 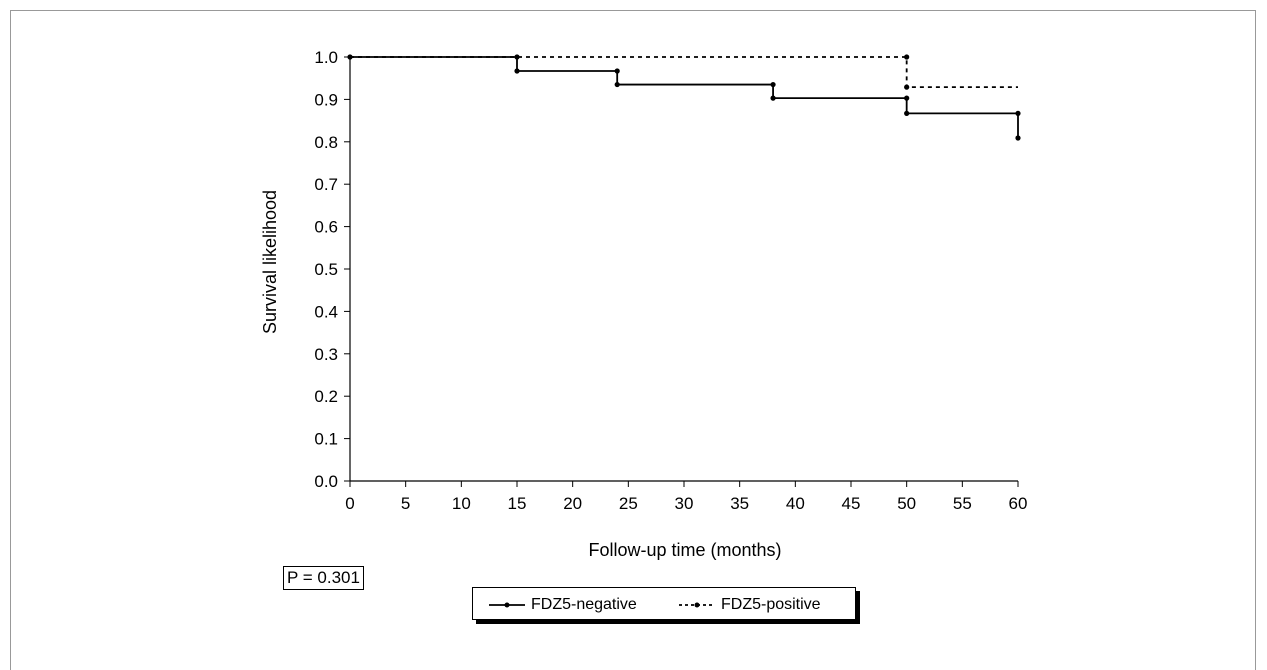 I want to click on legend: FDZ5-negative FDZ5-positive, so click(x=664, y=603).